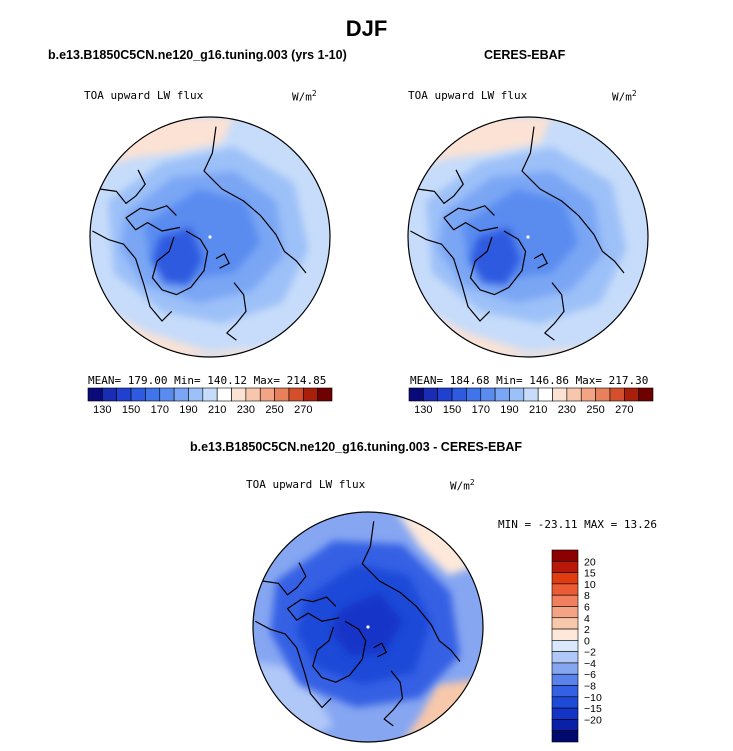 The image size is (733, 751). What do you see at coordinates (587, 630) in the screenshot?
I see `colorbar-tick-label: 2` at bounding box center [587, 630].